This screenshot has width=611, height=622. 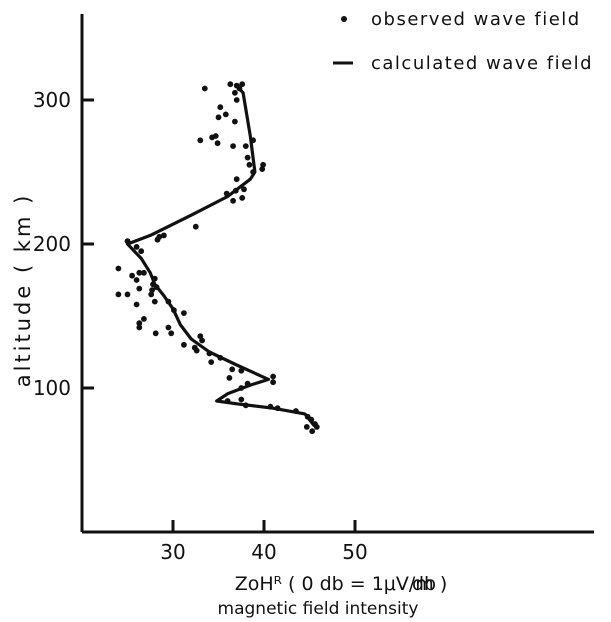 I want to click on y-tick-label: 200, so click(x=52, y=244).